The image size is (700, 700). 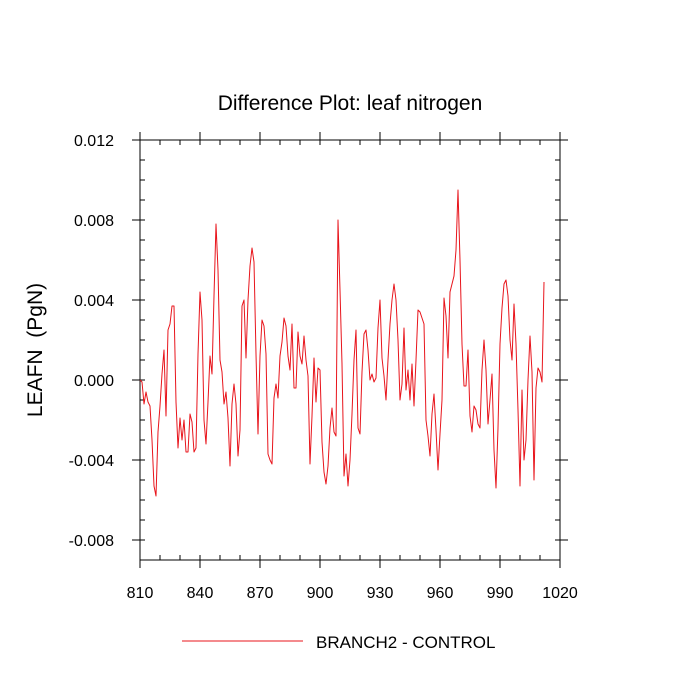 I want to click on y-tick-label: 0.004, so click(x=94, y=301).